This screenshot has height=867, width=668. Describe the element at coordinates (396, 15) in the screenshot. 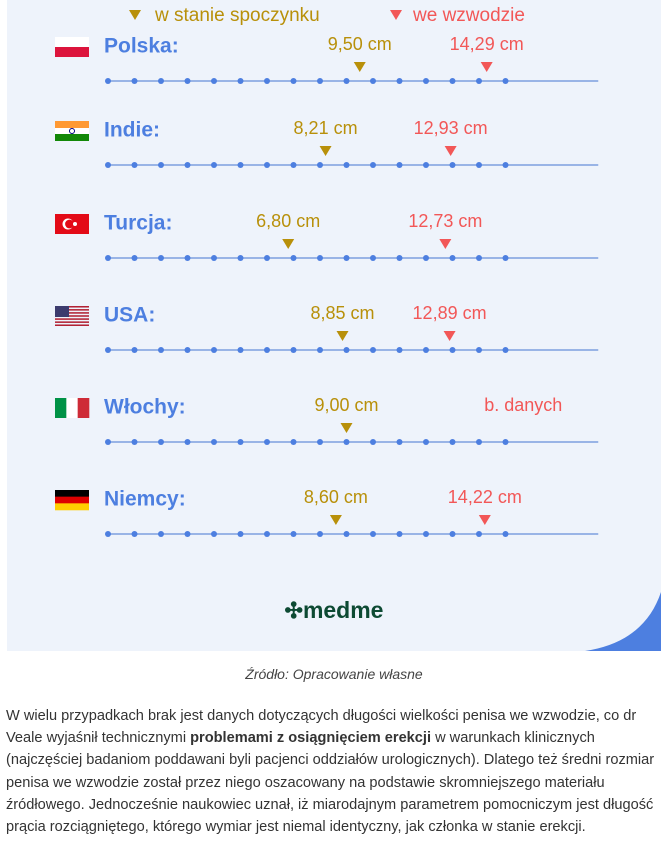

I see `legend-marker` at that location.